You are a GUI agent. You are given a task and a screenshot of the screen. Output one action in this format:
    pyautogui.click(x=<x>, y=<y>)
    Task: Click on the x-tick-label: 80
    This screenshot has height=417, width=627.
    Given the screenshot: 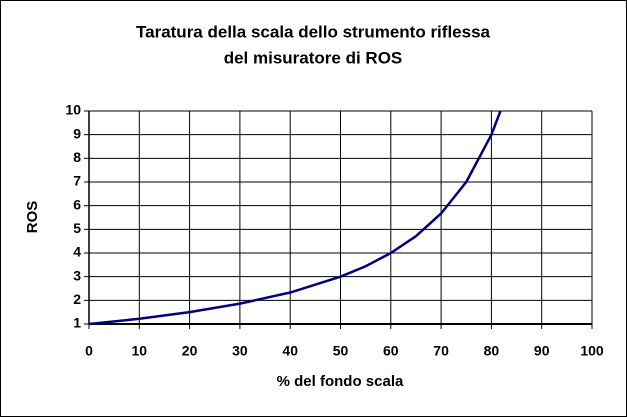 What is the action you would take?
    pyautogui.click(x=492, y=351)
    